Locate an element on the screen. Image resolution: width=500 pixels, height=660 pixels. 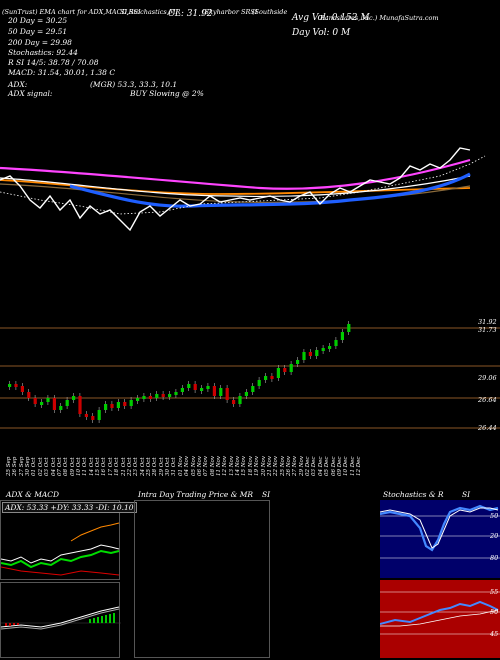
chart-source-label: (SunTrust) EMA chart for ADX,MACD,RSI is located at coordinates (71, 12).